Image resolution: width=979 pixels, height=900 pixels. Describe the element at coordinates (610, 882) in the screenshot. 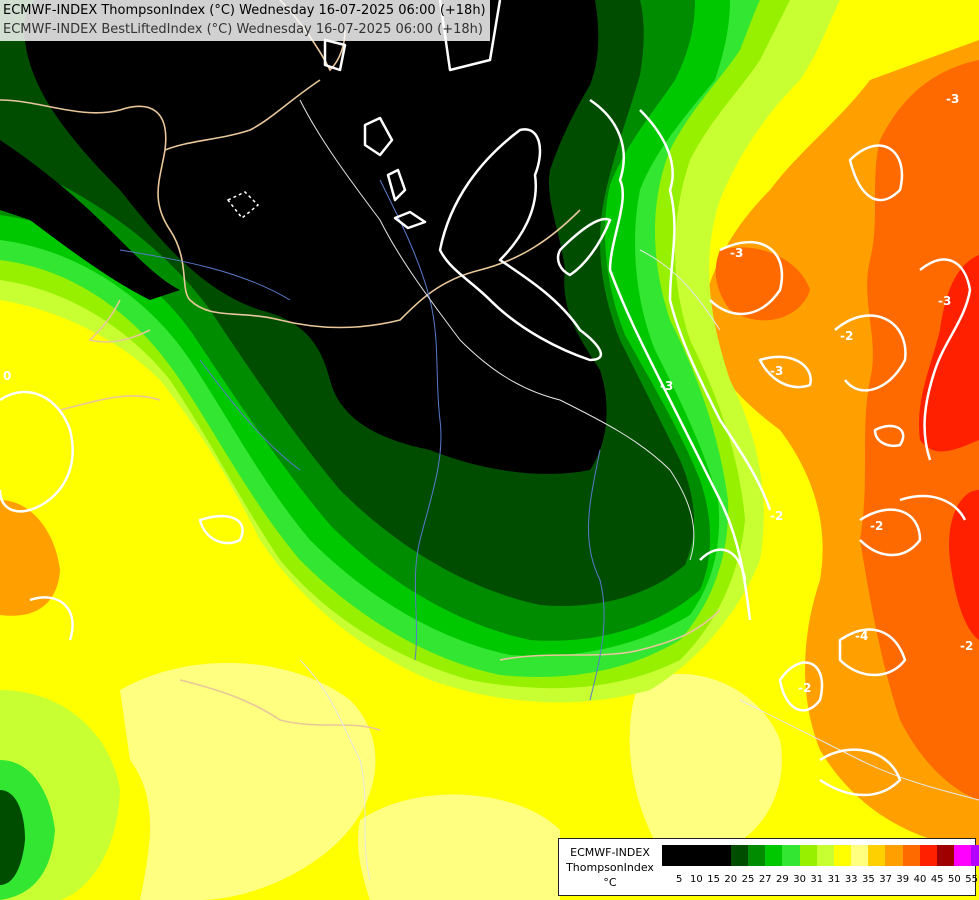

I see `legend-unit: °C` at that location.